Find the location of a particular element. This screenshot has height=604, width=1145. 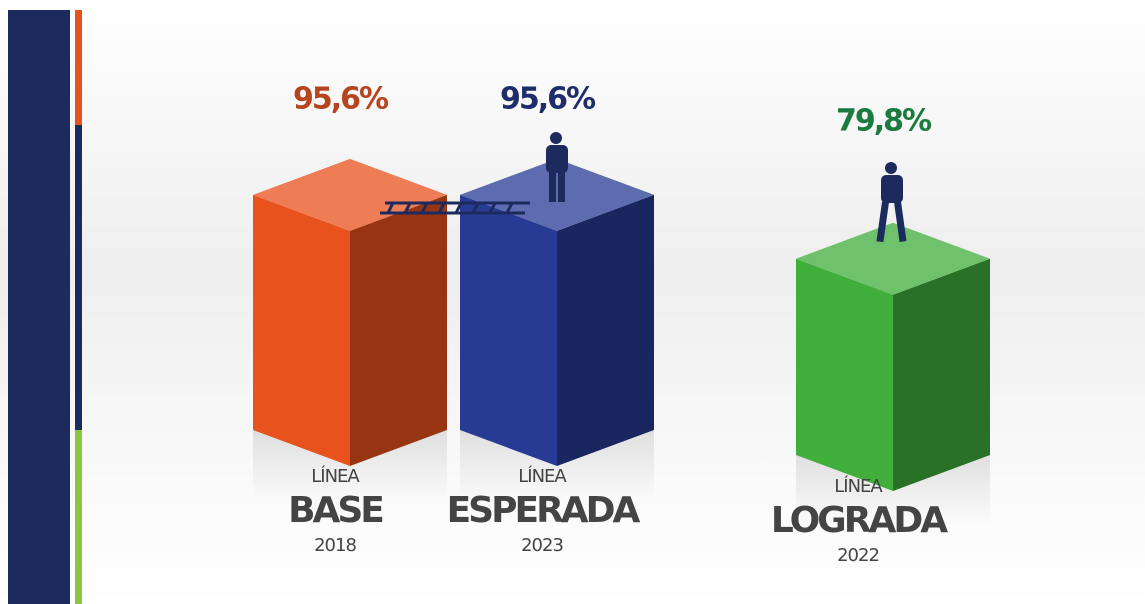

bar-top is located at coordinates (893, 258).